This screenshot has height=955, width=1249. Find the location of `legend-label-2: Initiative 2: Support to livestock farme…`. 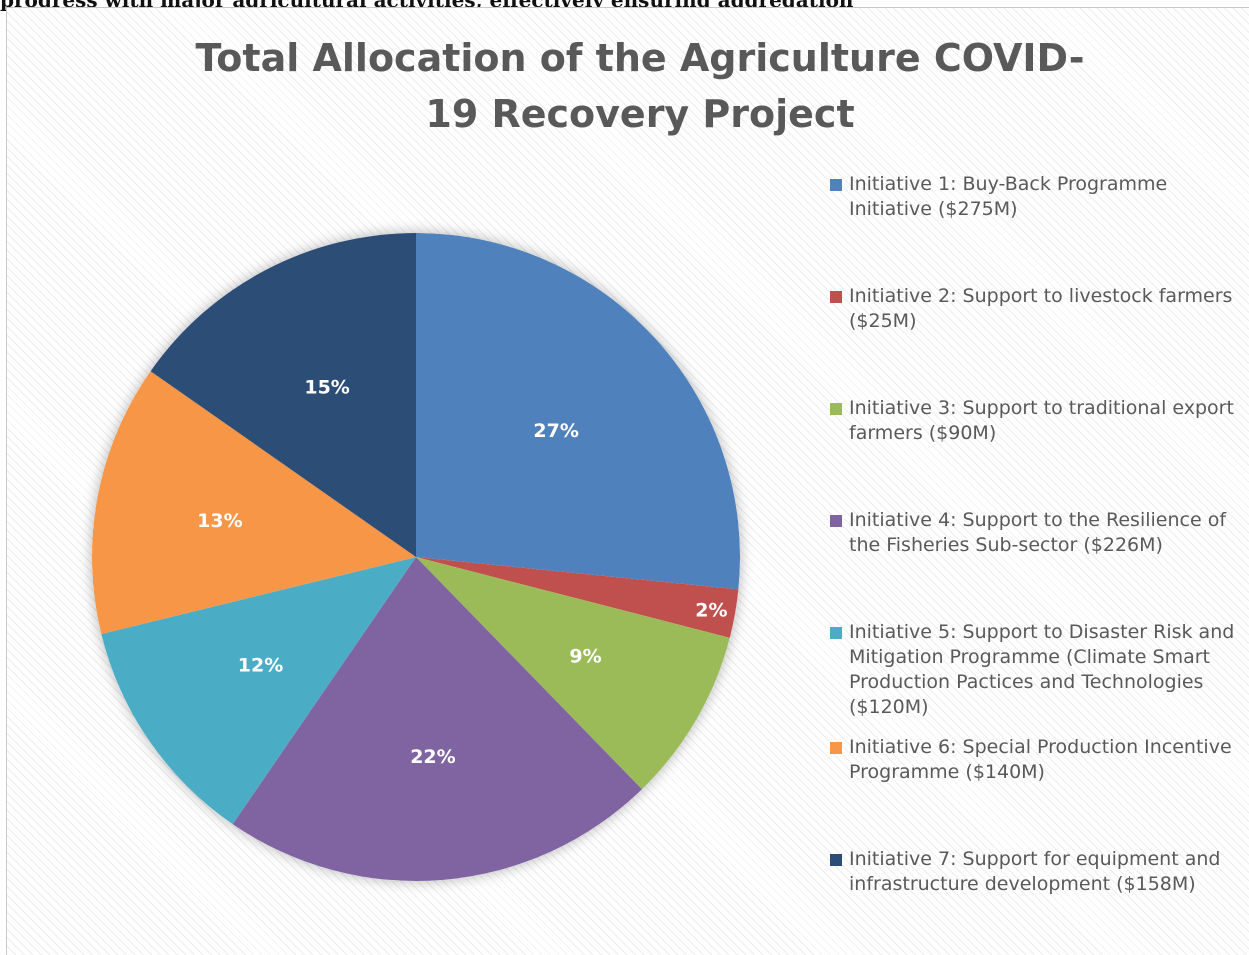

legend-label-2: Initiative 2: Support to livestock farme… is located at coordinates (1041, 308).